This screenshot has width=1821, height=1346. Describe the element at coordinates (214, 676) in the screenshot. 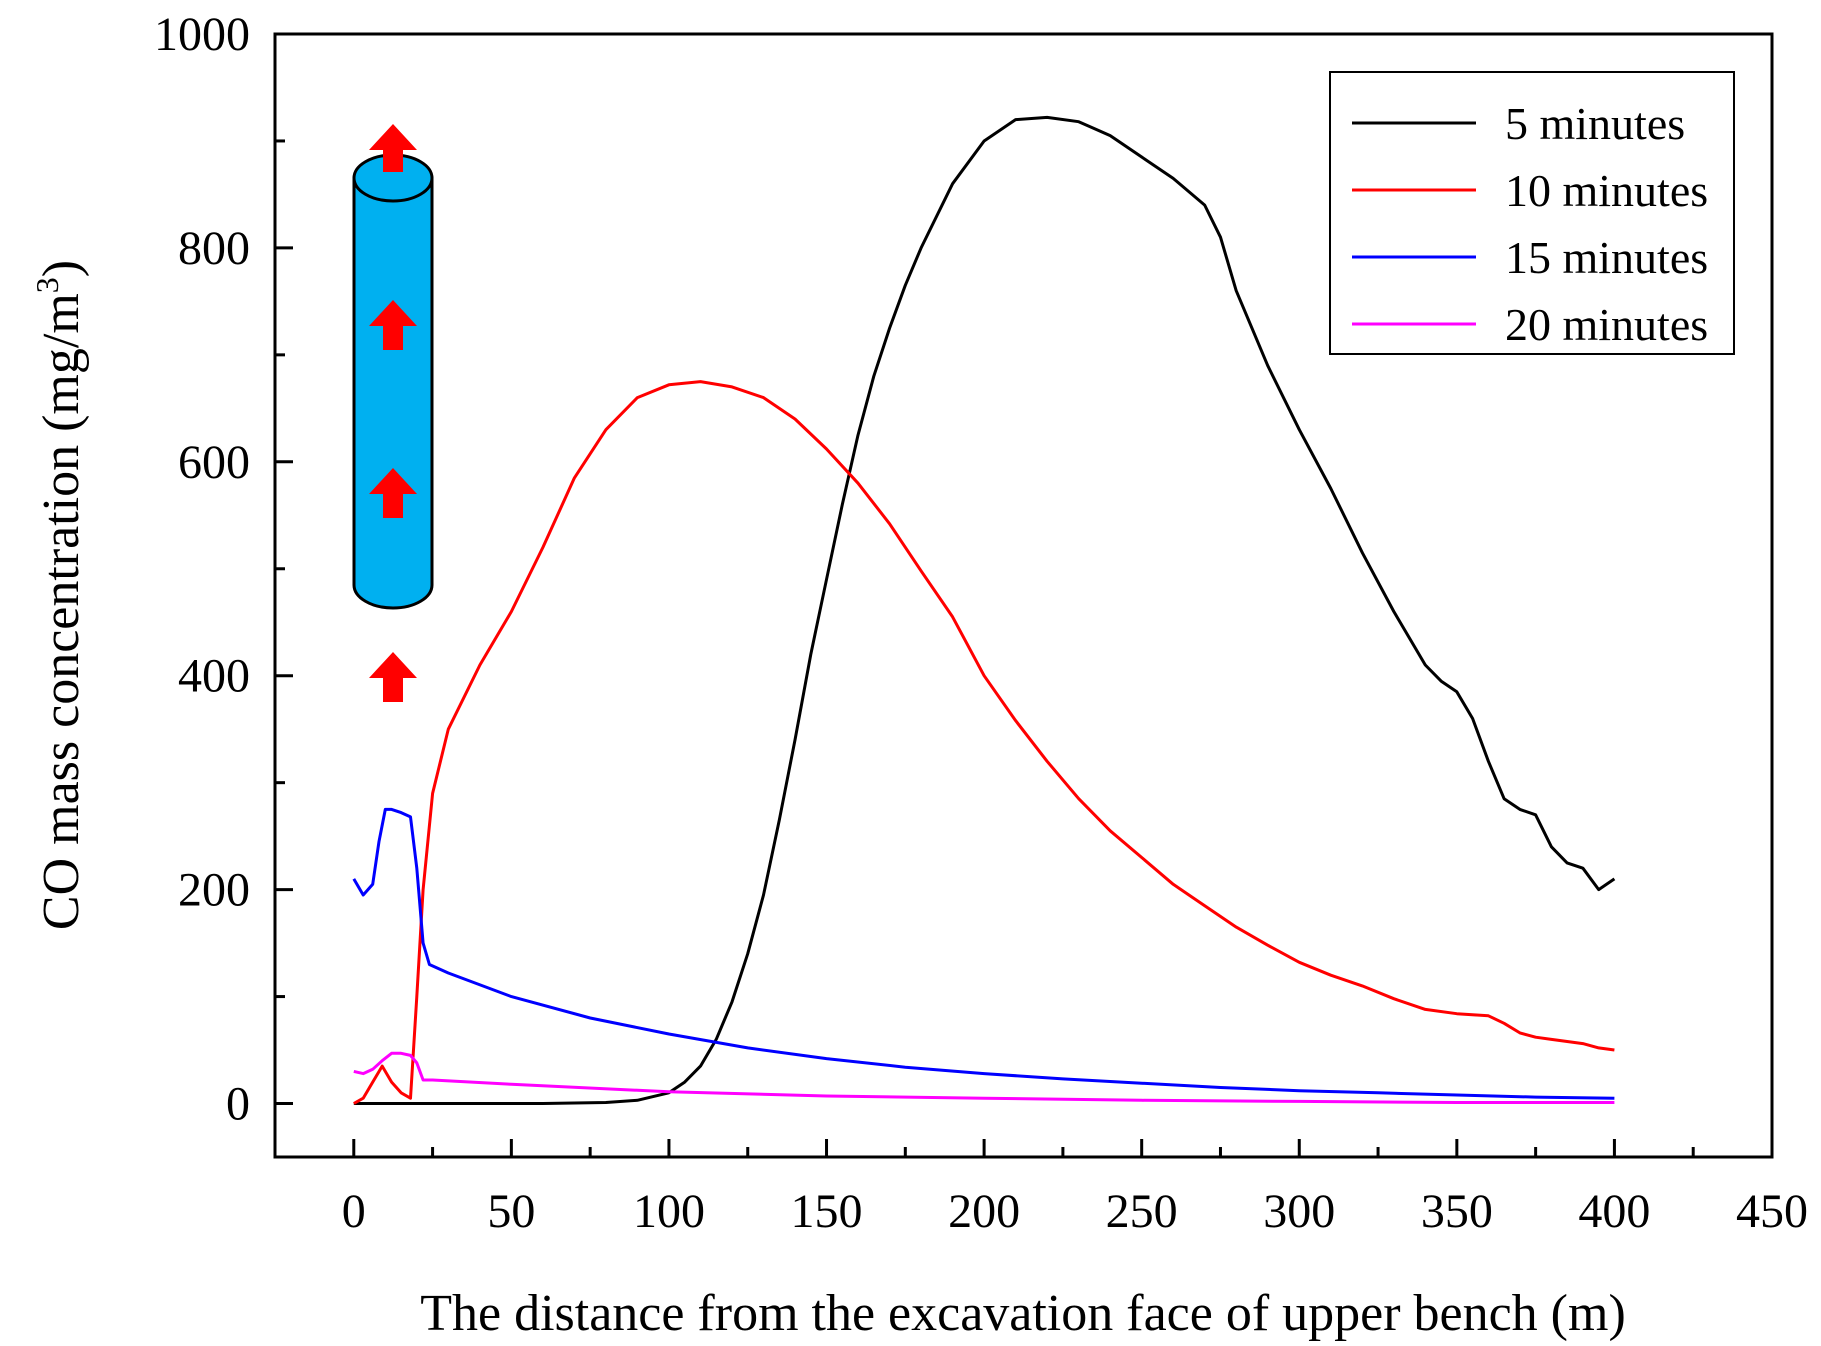

I see `y-tick-label: 400` at that location.